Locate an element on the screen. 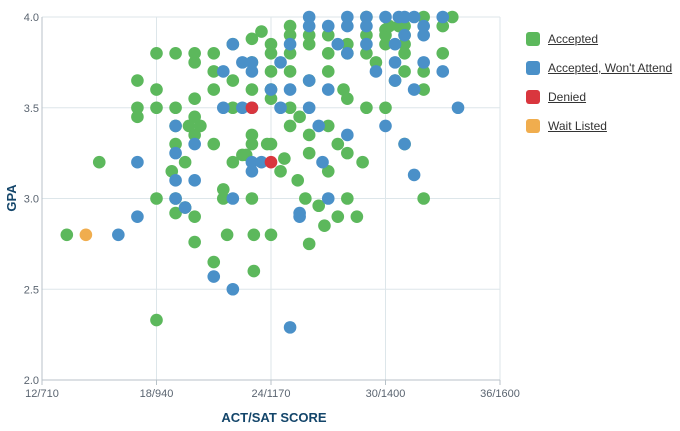  legend-label: Denied is located at coordinates (567, 97).